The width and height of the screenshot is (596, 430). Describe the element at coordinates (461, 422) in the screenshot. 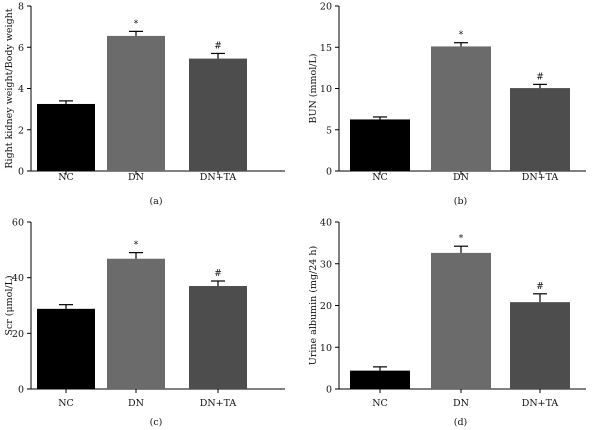

I see `panel-label: (d)` at that location.